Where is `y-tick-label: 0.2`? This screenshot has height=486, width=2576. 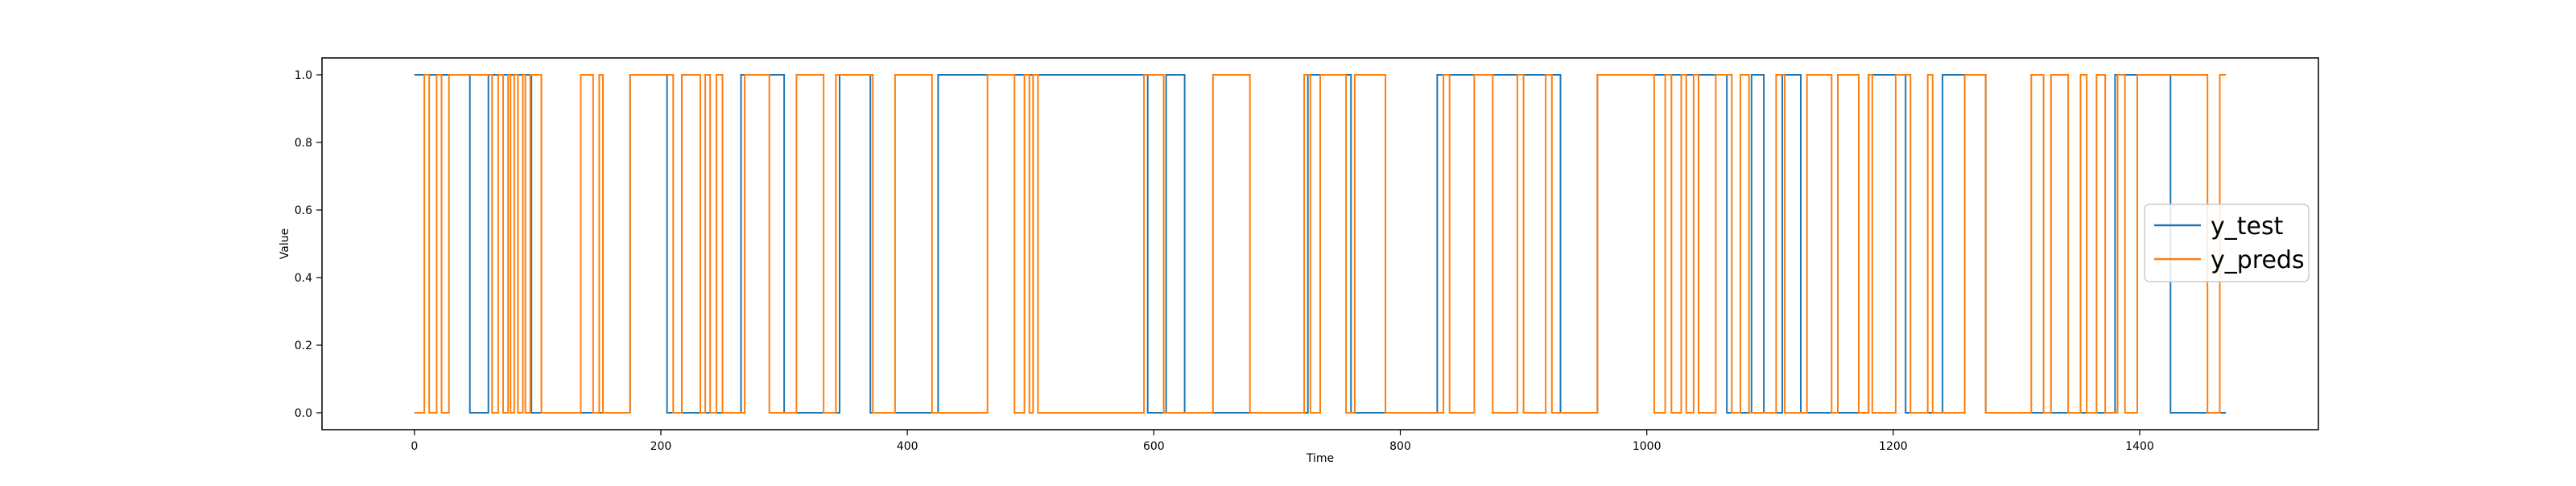 y-tick-label: 0.2 is located at coordinates (303, 346).